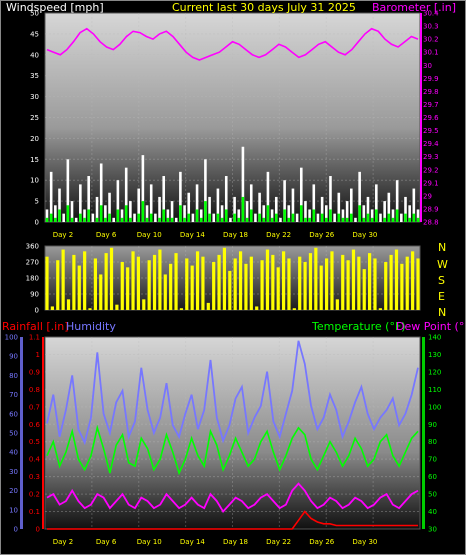  I want to click on y-tick-label: 25, so click(34, 118).